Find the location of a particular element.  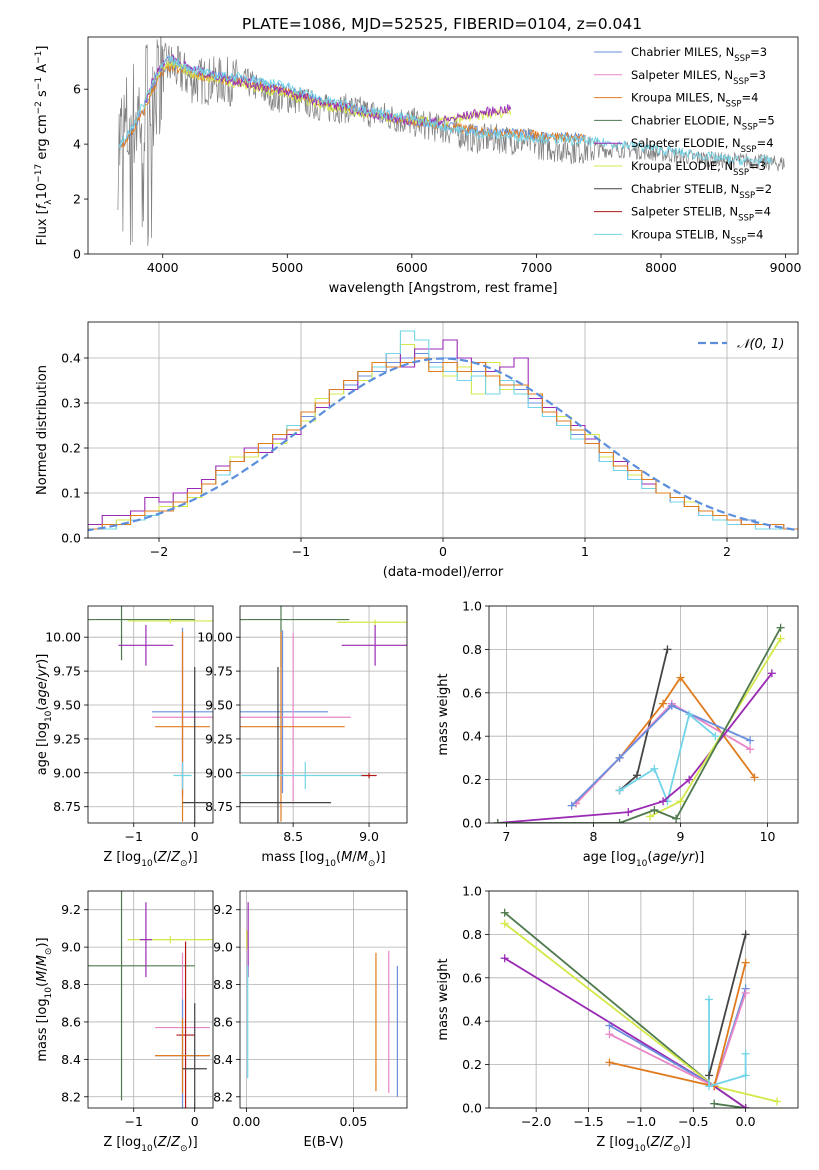

x-tick-label: 6000 is located at coordinates (412, 267).